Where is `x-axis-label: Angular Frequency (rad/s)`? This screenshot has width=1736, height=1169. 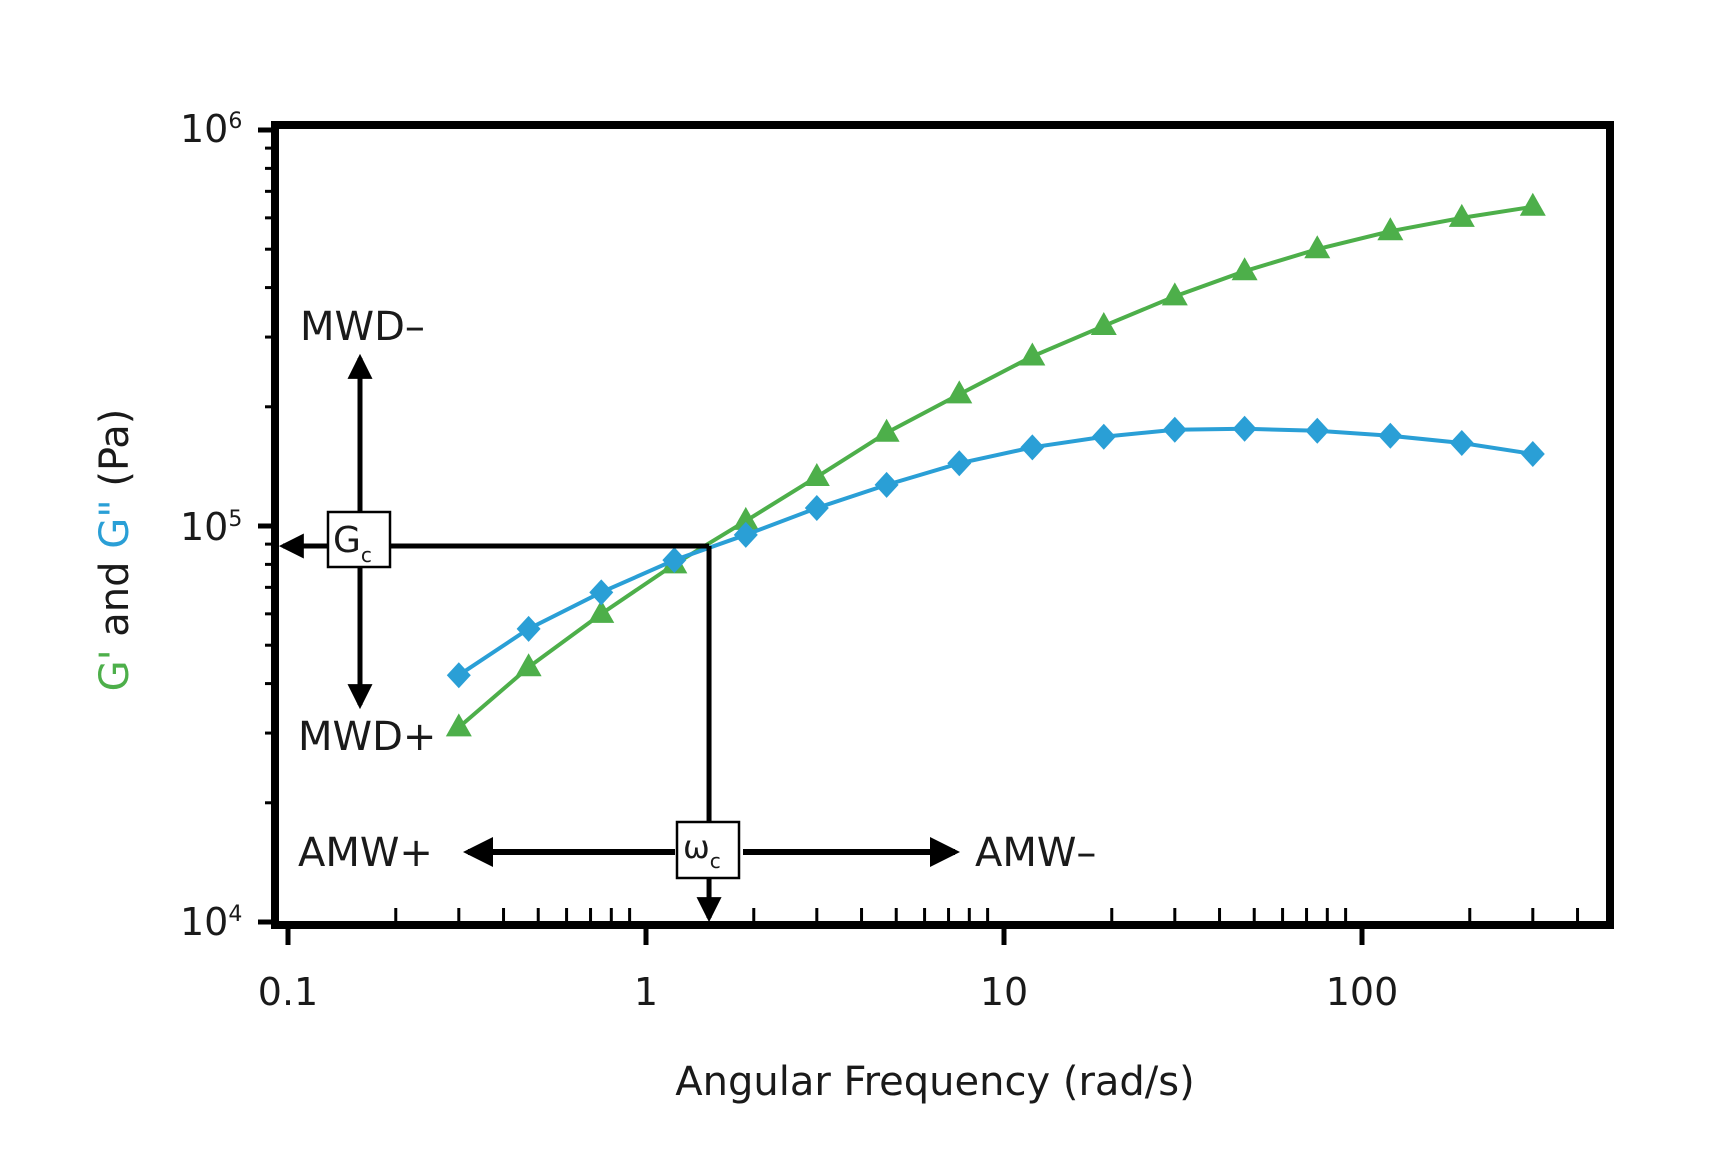
x-axis-label: Angular Frequency (rad/s) is located at coordinates (934, 1082).